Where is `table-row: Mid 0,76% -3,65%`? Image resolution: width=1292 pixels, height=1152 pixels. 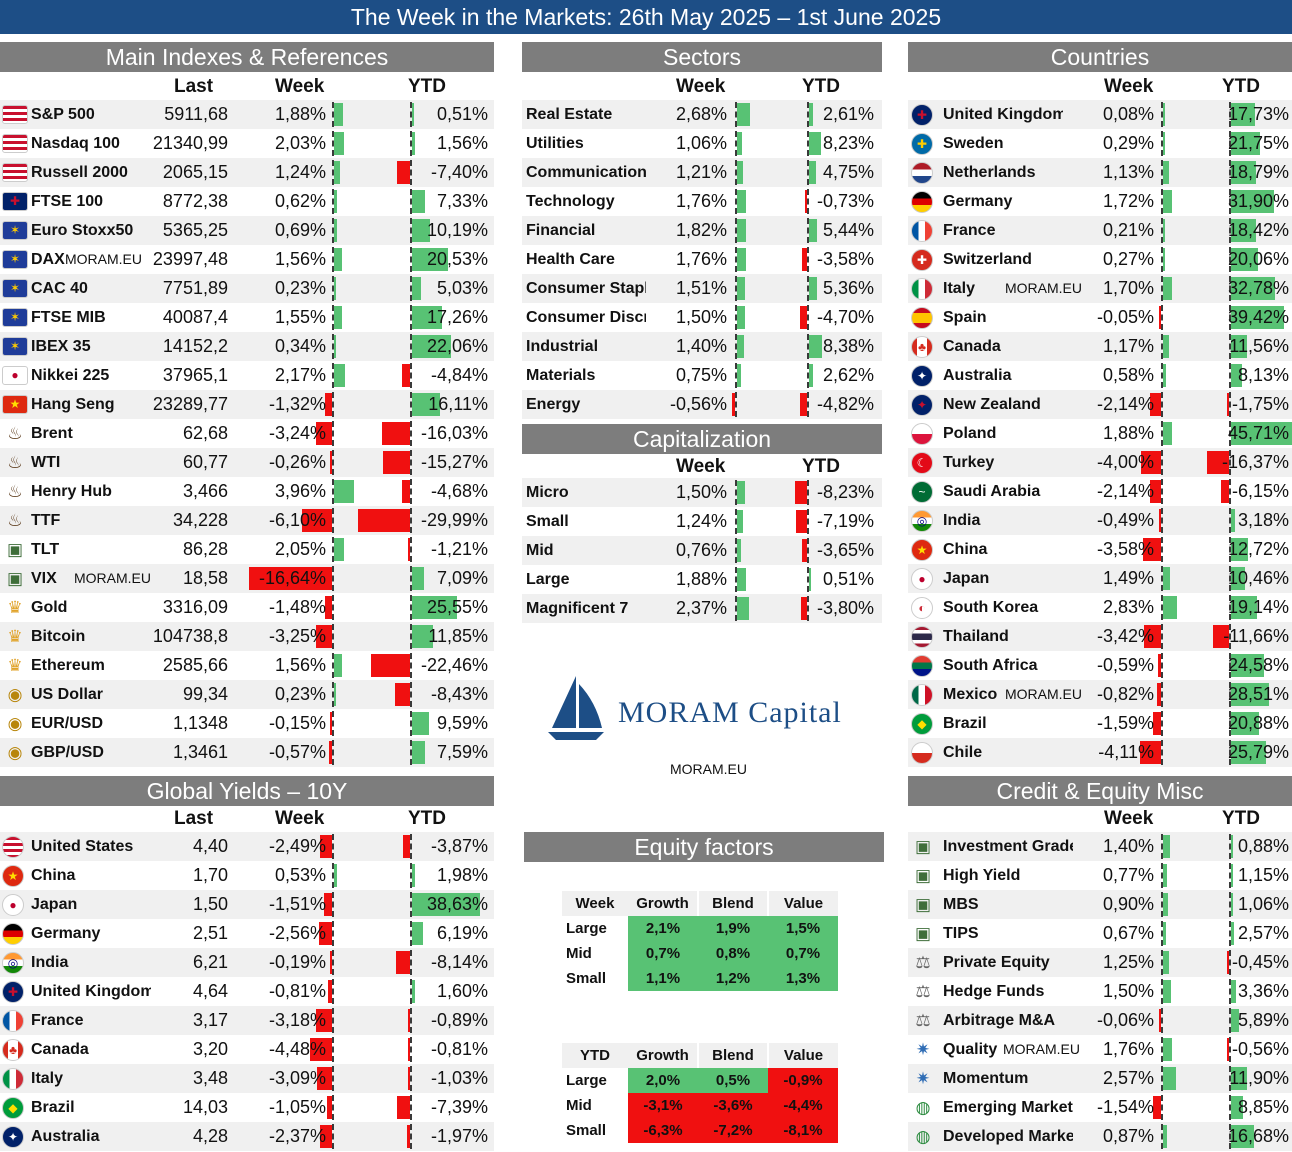 table-row: Mid 0,76% -3,65% is located at coordinates (702, 550).